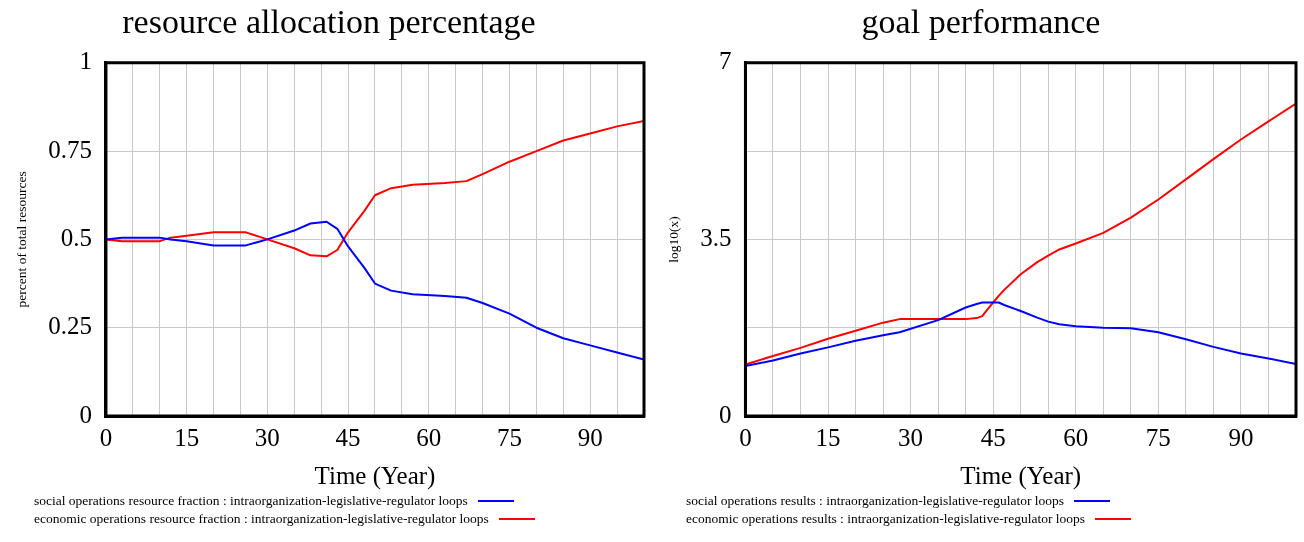 Image resolution: width=1304 pixels, height=542 pixels. What do you see at coordinates (85, 61) in the screenshot?
I see `y-tick-label: 1` at bounding box center [85, 61].